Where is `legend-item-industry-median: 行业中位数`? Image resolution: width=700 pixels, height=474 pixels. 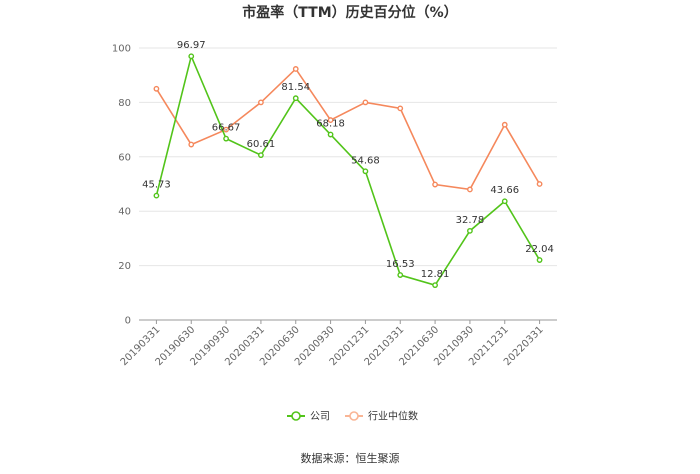
legend-item-industry-median: 行业中位数 is located at coordinates (381, 416).